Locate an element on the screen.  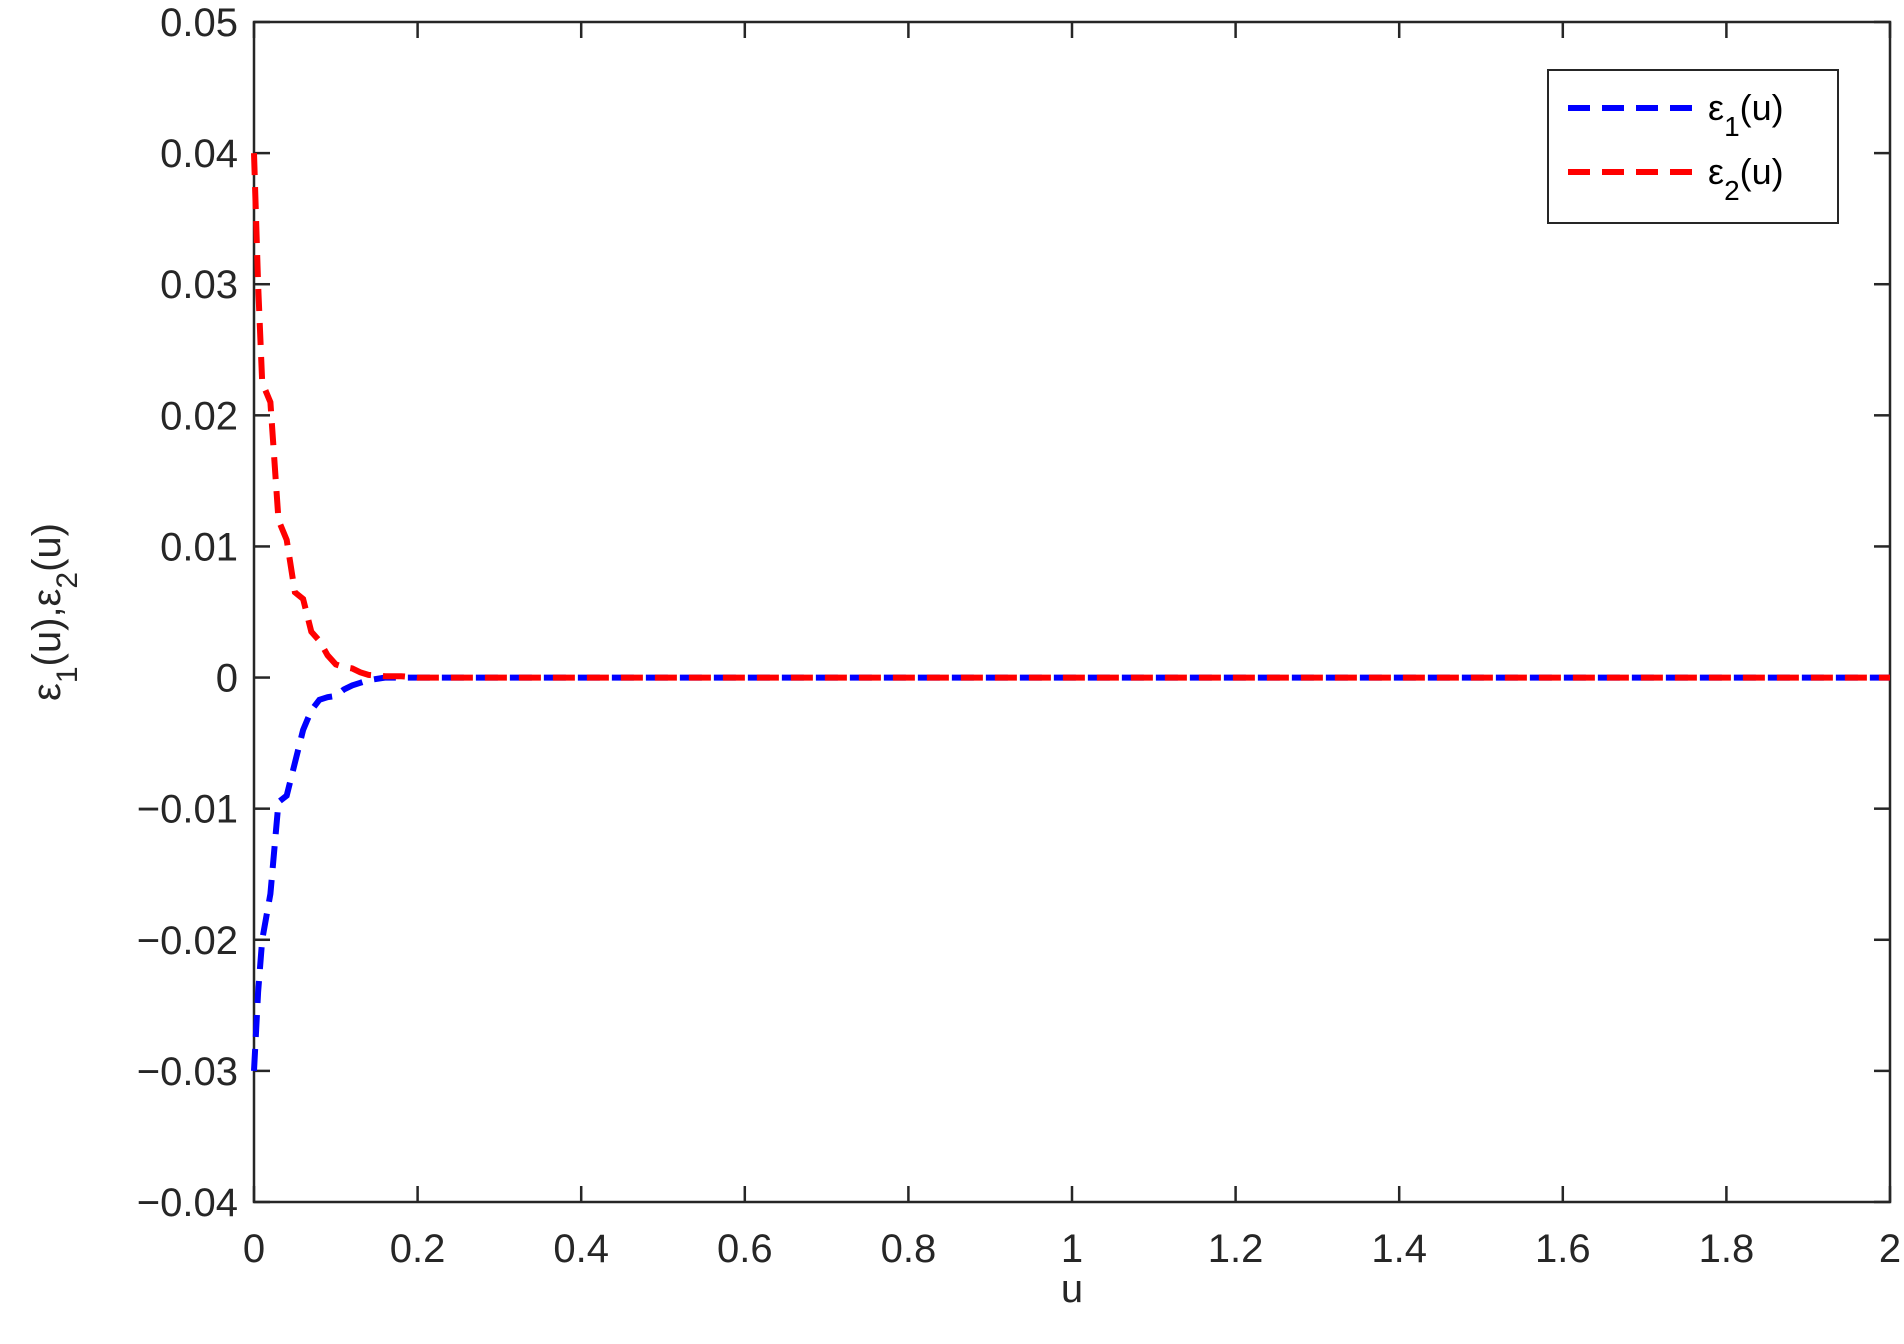
legend-box is located at coordinates (1693, 146).